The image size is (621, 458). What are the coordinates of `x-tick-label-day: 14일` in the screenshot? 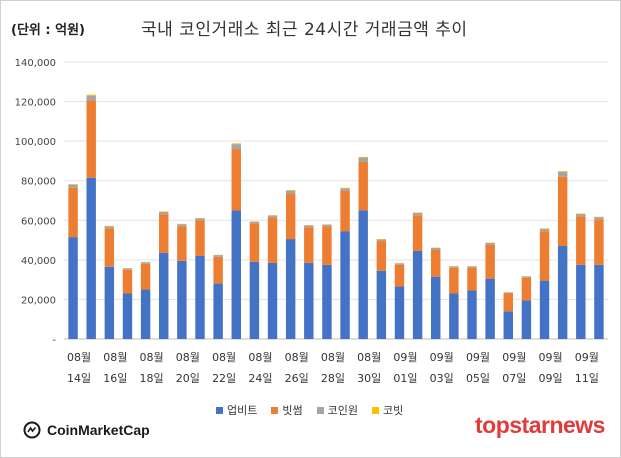 It's located at (79, 378).